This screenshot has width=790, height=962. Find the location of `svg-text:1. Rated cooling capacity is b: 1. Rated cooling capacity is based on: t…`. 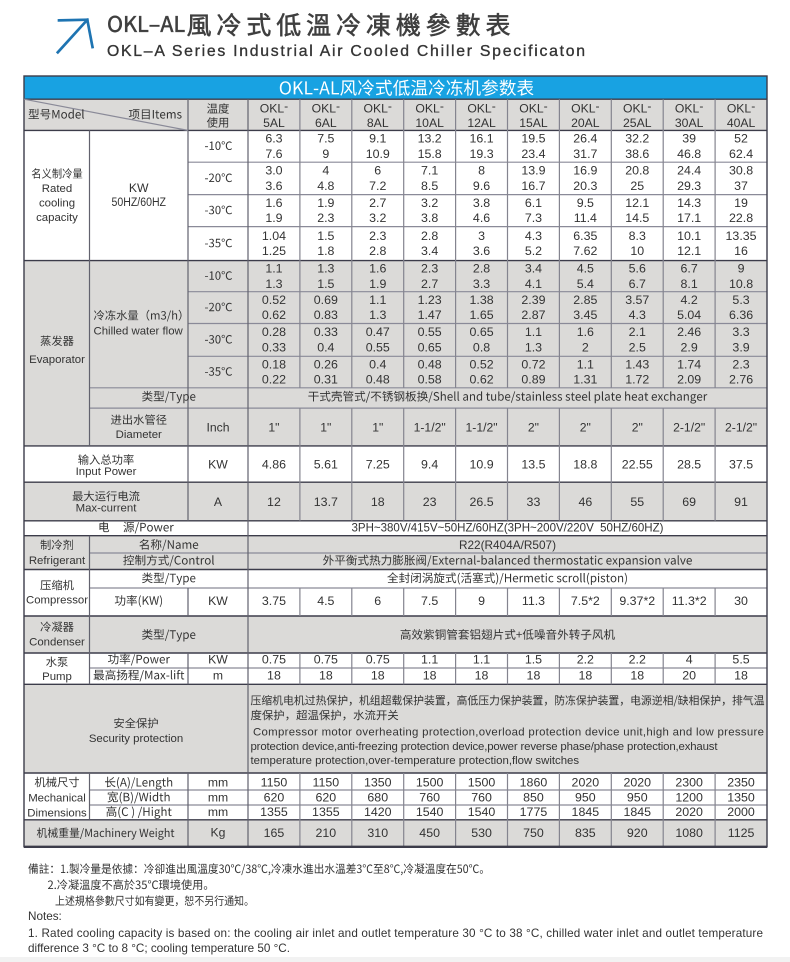

svg-text:1. Rated cooling capacity is b: 1. Rated cooling capacity is based on: t… is located at coordinates (395, 933).